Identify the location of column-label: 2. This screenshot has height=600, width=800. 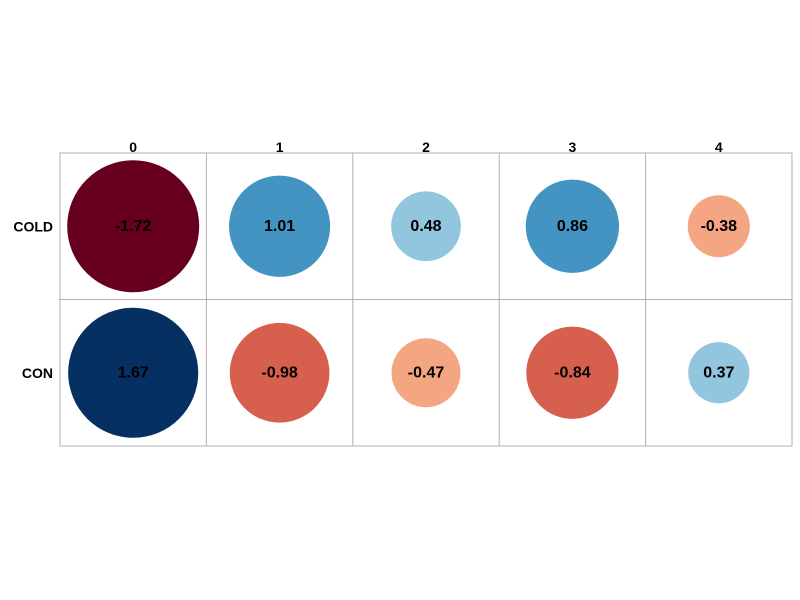
(426, 147).